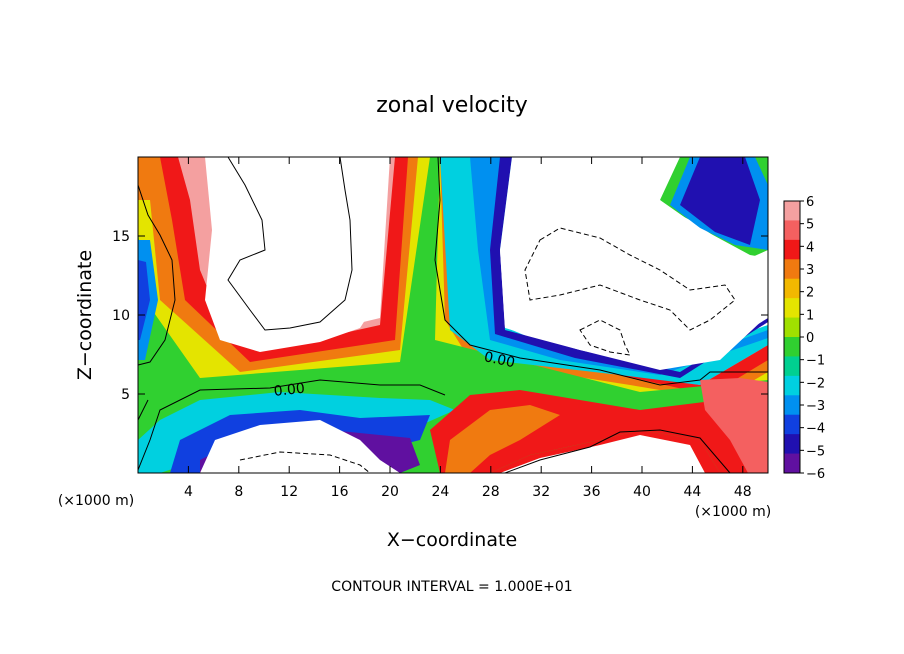 This screenshot has height=654, width=904. I want to click on colorbar-tick-label: −5, so click(815, 451).